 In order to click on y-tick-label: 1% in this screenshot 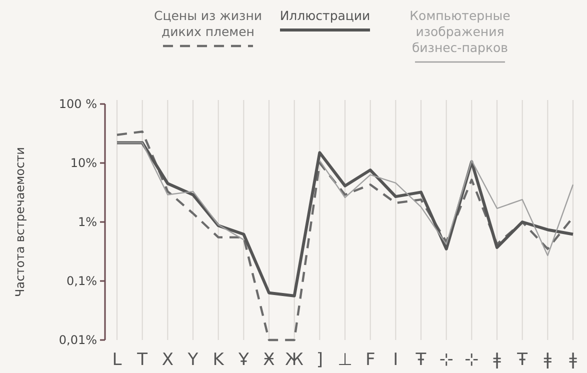, I will do `click(87, 222)`.